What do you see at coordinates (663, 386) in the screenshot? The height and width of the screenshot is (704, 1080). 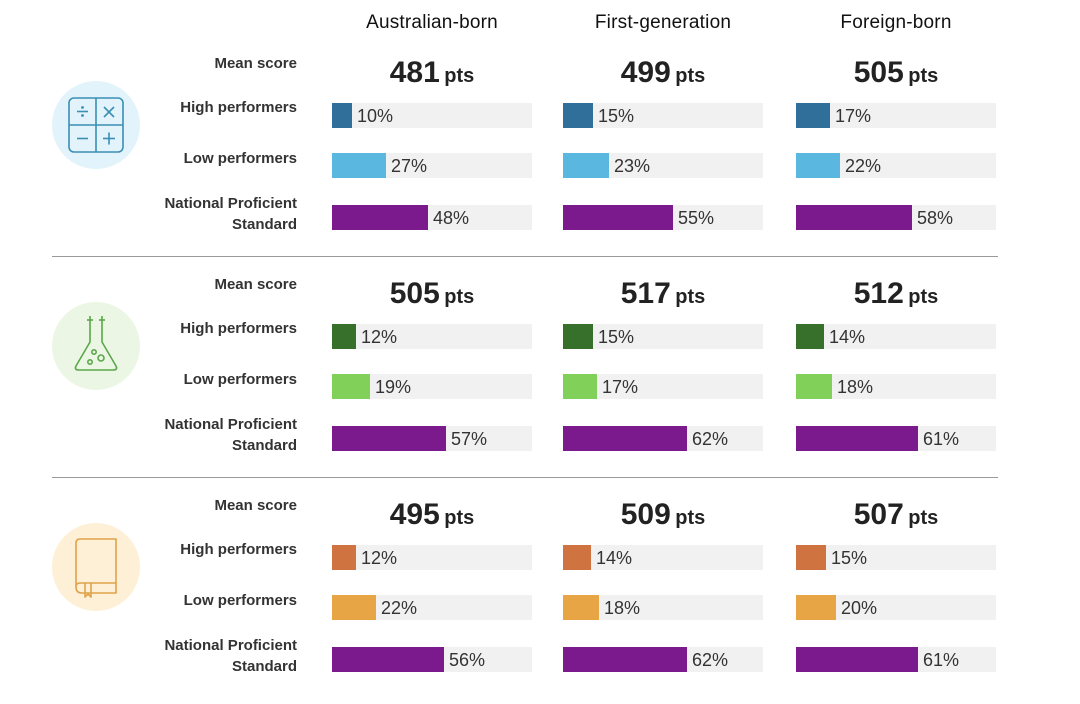 I see `bar-track-low: 17%` at bounding box center [663, 386].